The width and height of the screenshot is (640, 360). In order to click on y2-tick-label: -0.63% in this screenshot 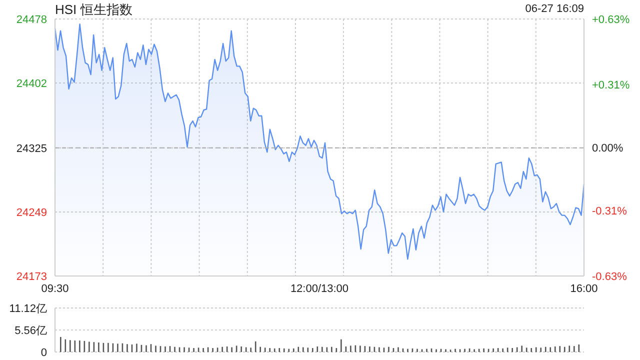, I will do `click(610, 277)`.